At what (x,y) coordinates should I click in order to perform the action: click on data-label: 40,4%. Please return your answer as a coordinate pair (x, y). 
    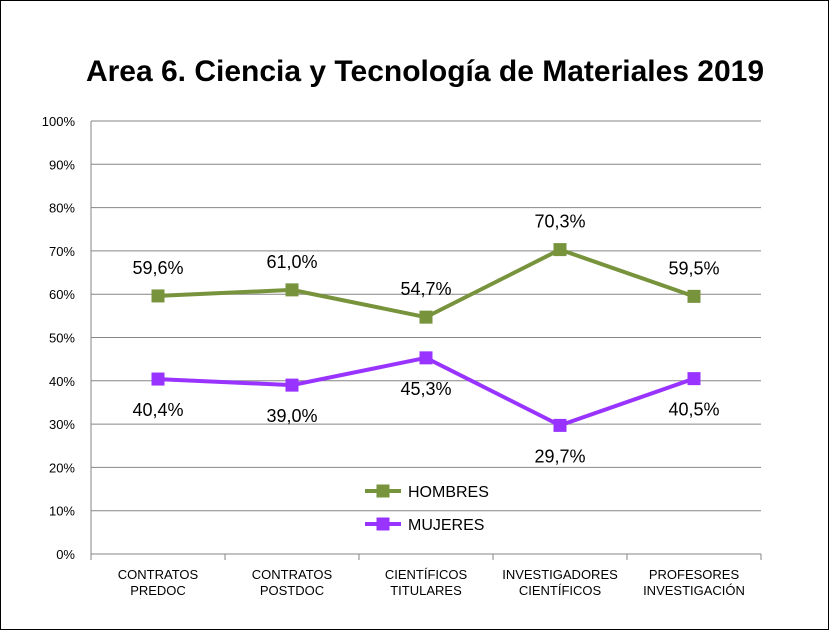
    Looking at the image, I should click on (157, 410).